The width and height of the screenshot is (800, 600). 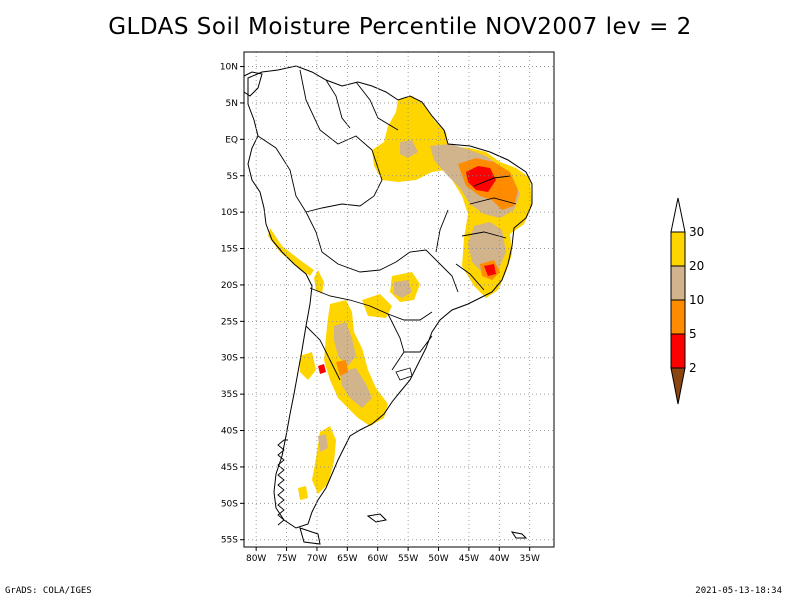 What do you see at coordinates (231, 140) in the screenshot?
I see `lat-tick-label: EQ` at bounding box center [231, 140].